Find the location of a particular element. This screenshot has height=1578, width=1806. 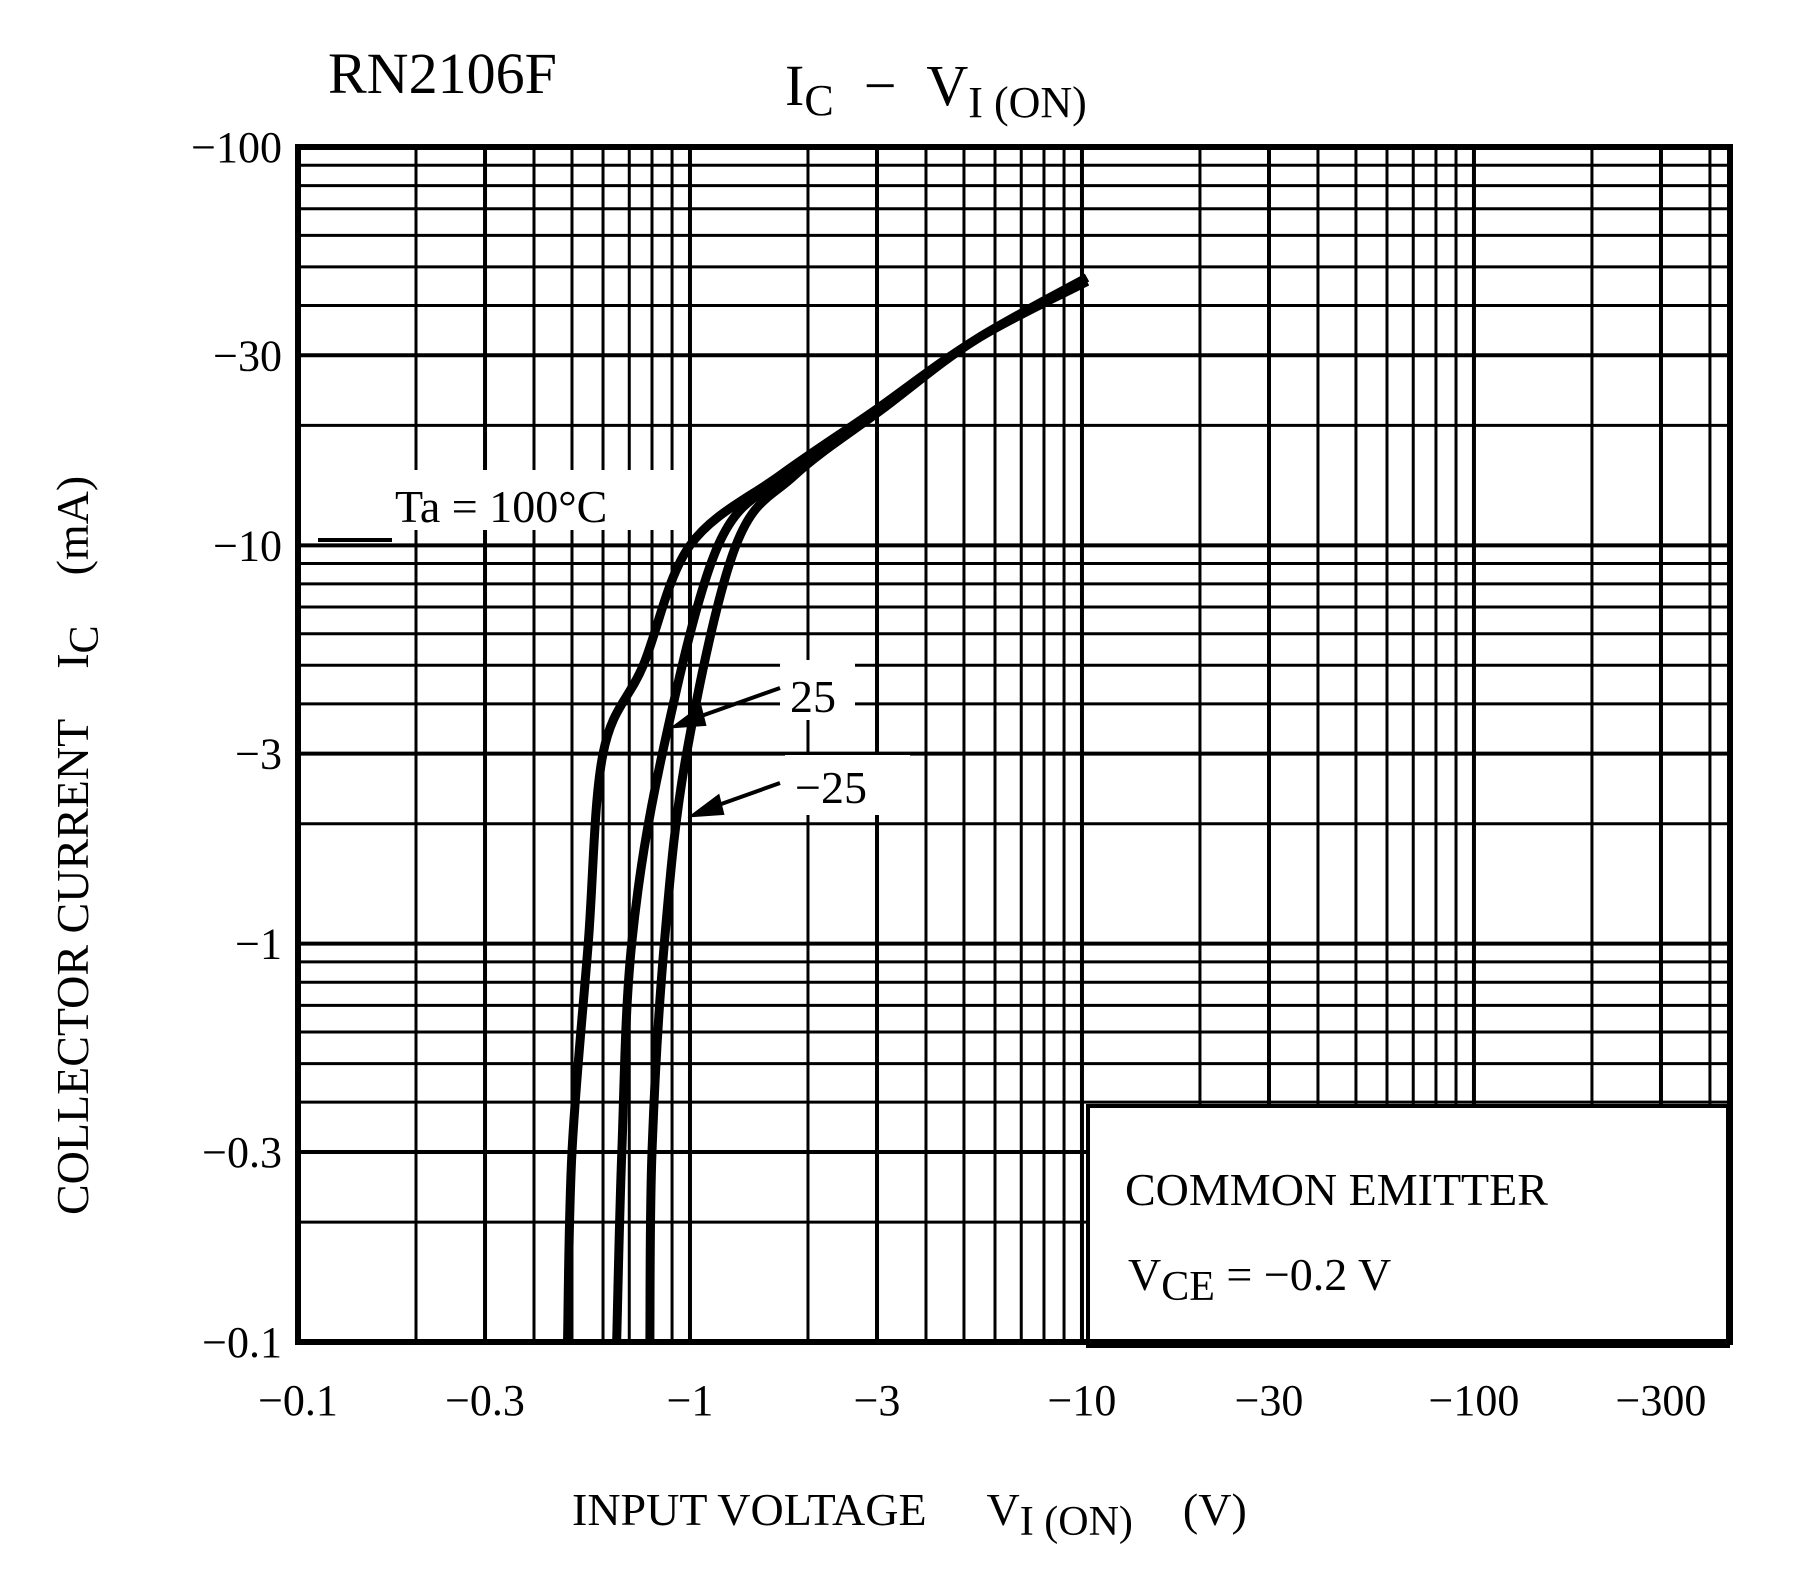

annotation-line2: VCE = −0.2 V is located at coordinates (1259, 1279).